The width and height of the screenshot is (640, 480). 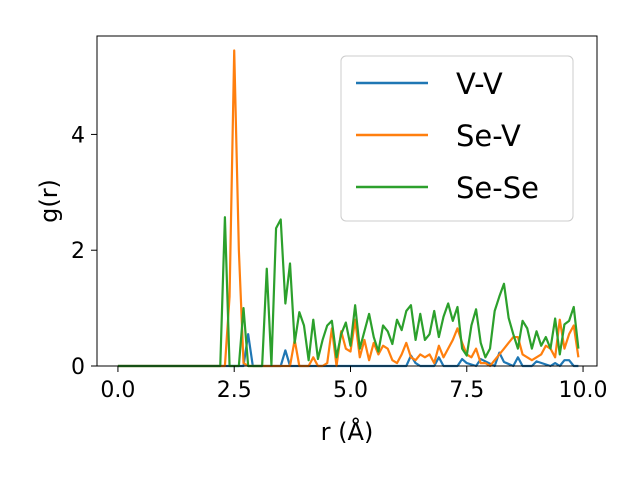 What do you see at coordinates (49, 201) in the screenshot?
I see `y-axis-label: g(r)` at bounding box center [49, 201].